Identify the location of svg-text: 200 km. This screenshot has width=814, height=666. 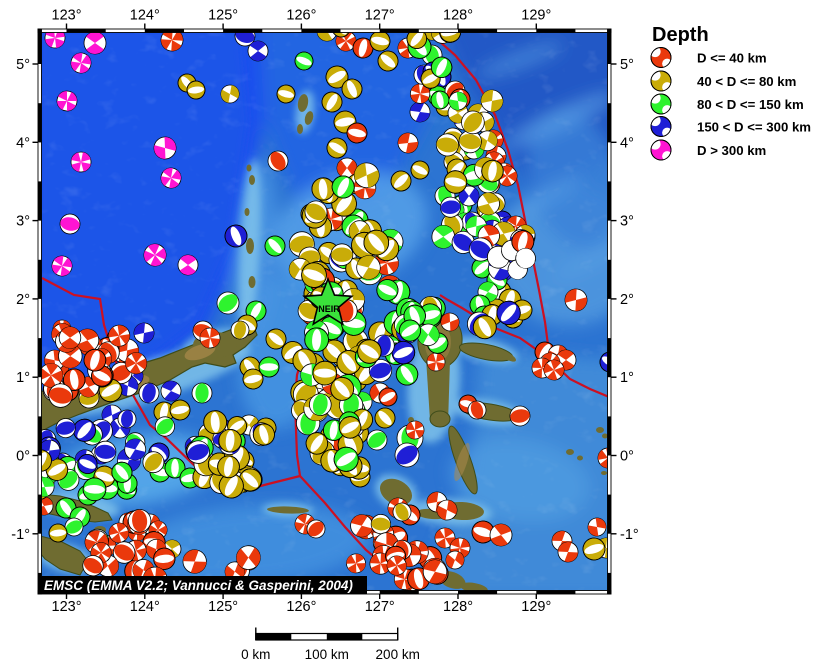
(398, 654).